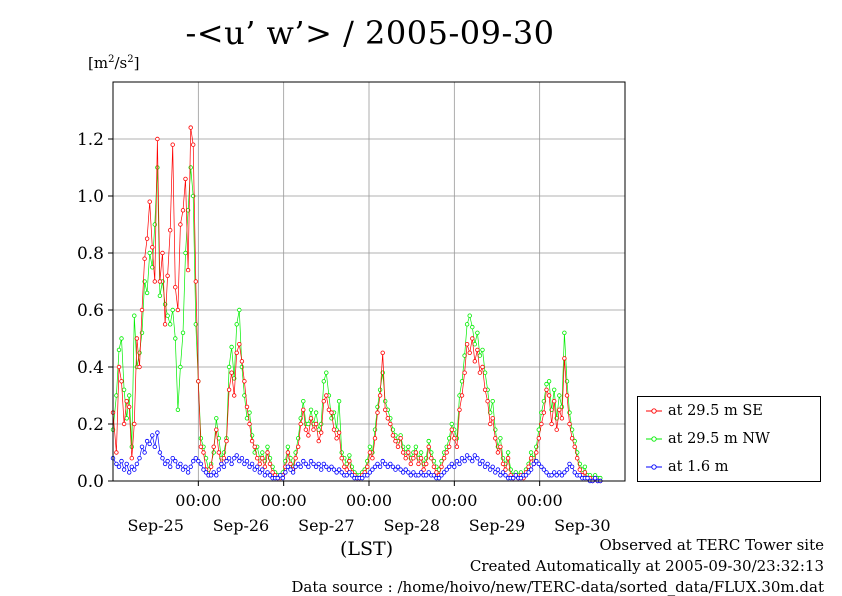 This screenshot has height=596, width=842. What do you see at coordinates (715, 411) in the screenshot?
I see `legend-label-se: at 29.5 m SE` at bounding box center [715, 411].